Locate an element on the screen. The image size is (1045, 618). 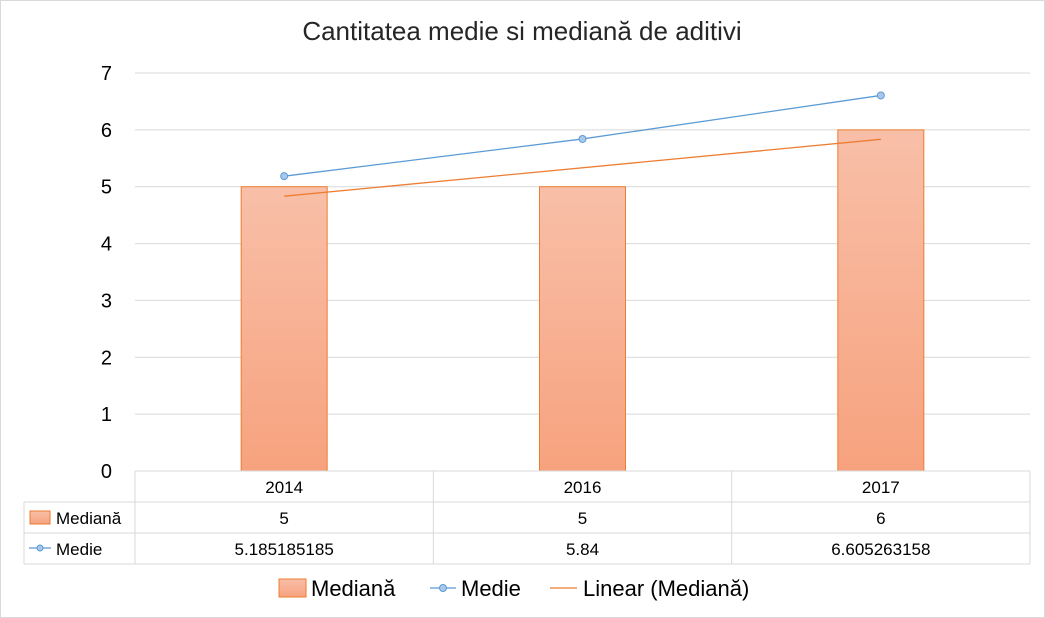
y-tick-label: 3 is located at coordinates (106, 301).